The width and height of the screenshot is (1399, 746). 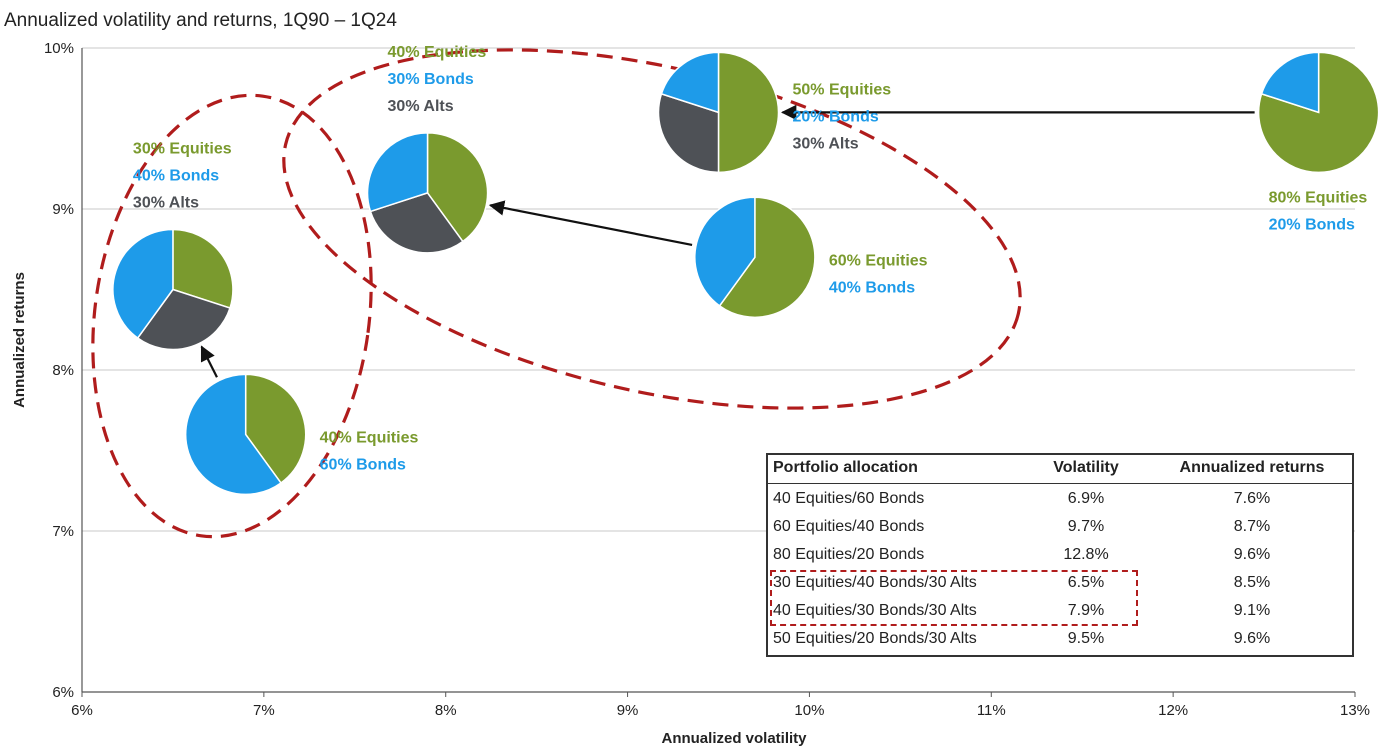 What do you see at coordinates (842, 89) in the screenshot?
I see `pie-label: 50% Equities` at bounding box center [842, 89].